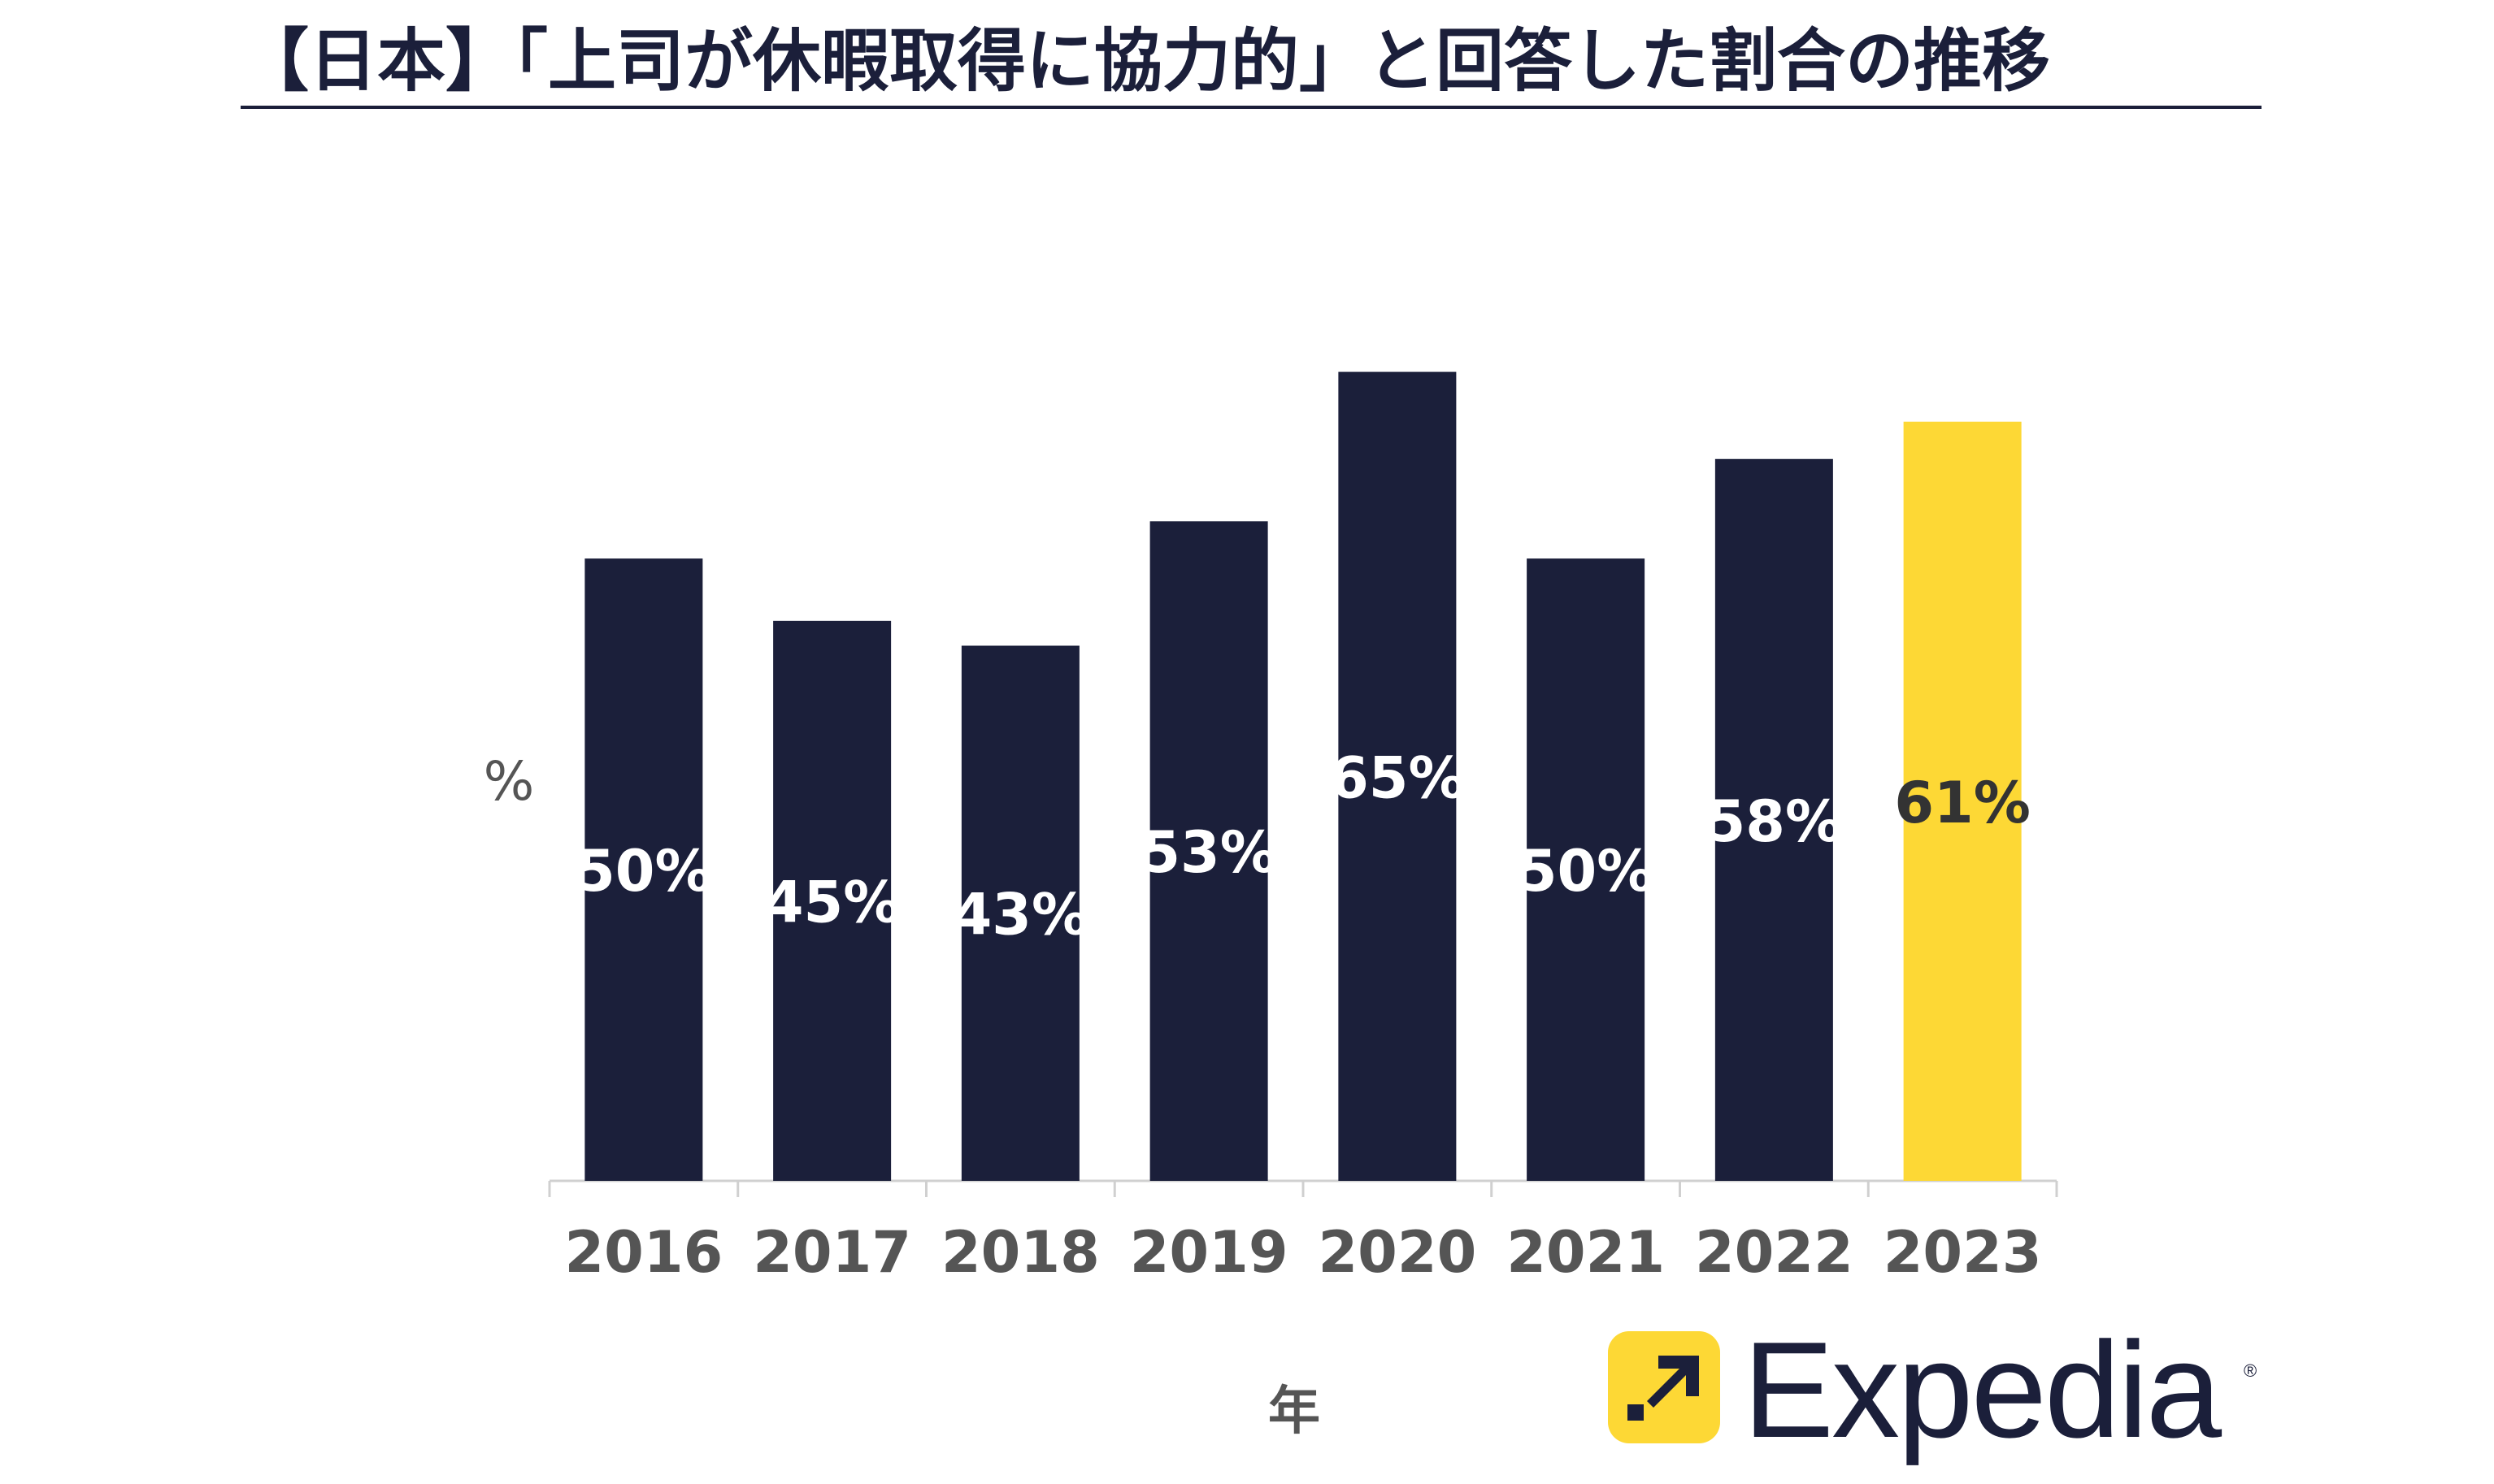  What do you see at coordinates (643, 1252) in the screenshot?
I see `x-tick-label-2016: 2016` at bounding box center [643, 1252].